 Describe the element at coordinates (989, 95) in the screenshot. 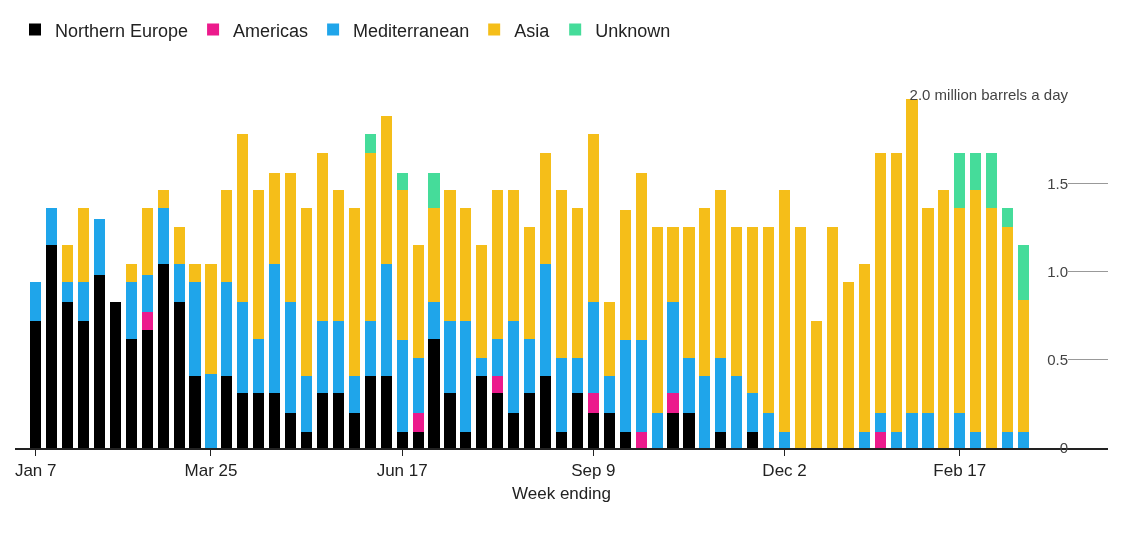

I see `y-tick-label: 2.0 million barrels a day` at that location.